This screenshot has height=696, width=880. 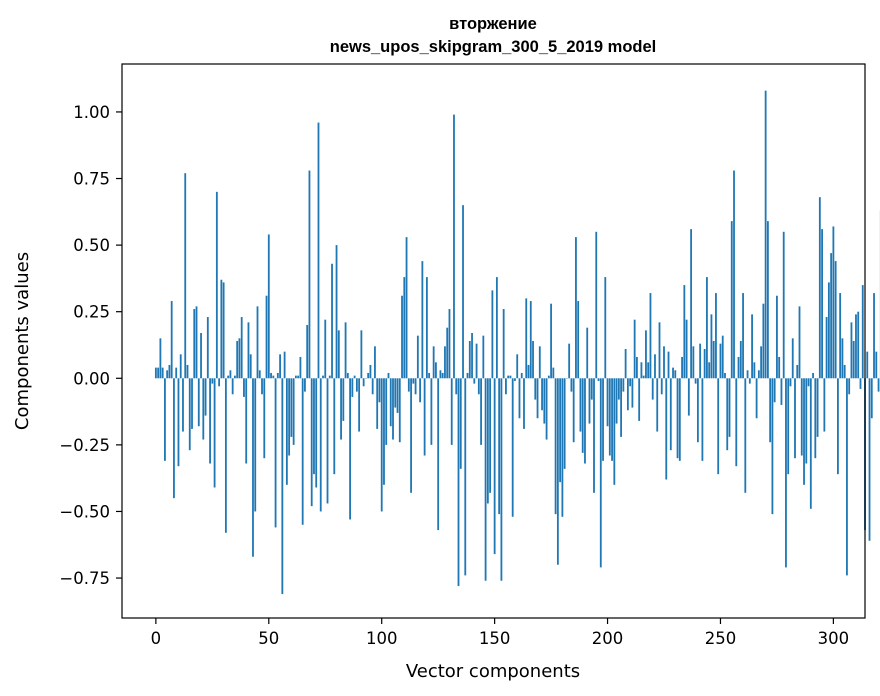 What do you see at coordinates (493, 671) in the screenshot?
I see `x-axis-label: Vector components` at bounding box center [493, 671].